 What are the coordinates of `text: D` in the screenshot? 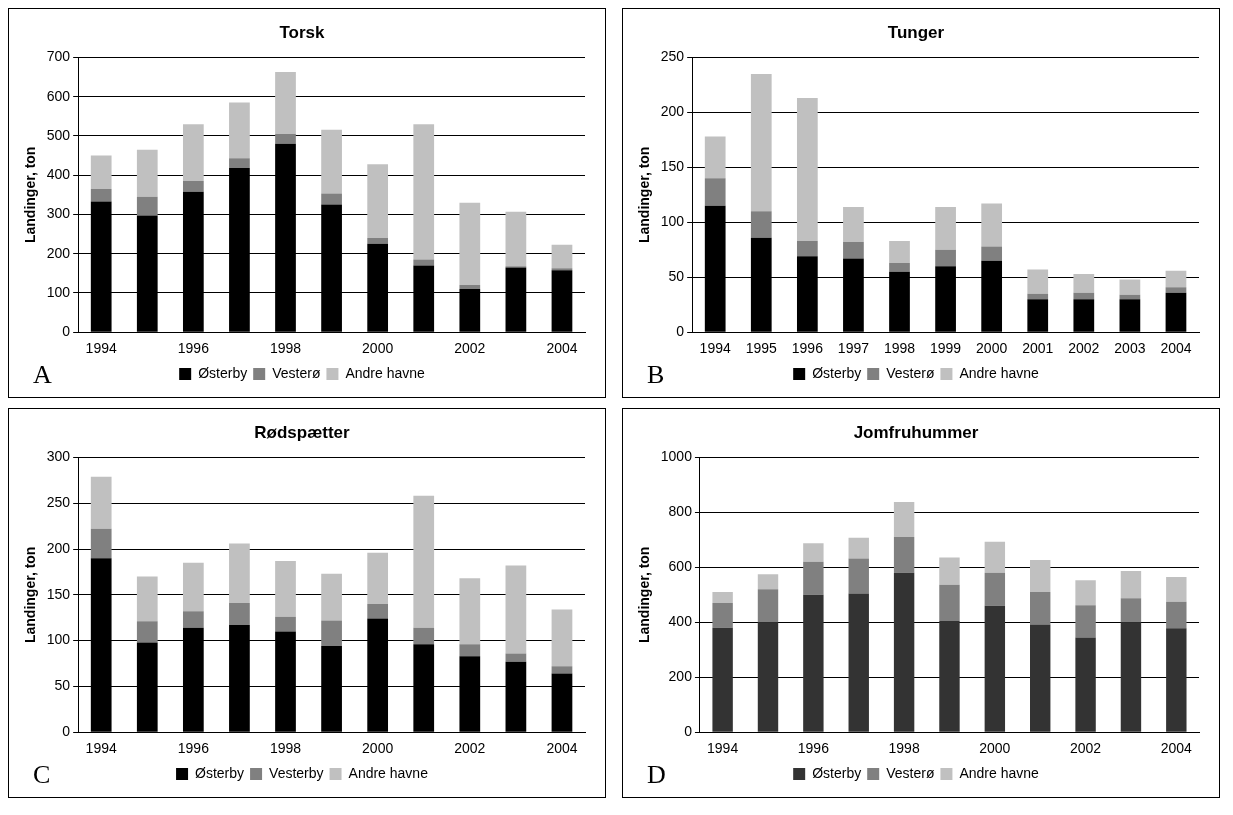 It's located at (656, 774).